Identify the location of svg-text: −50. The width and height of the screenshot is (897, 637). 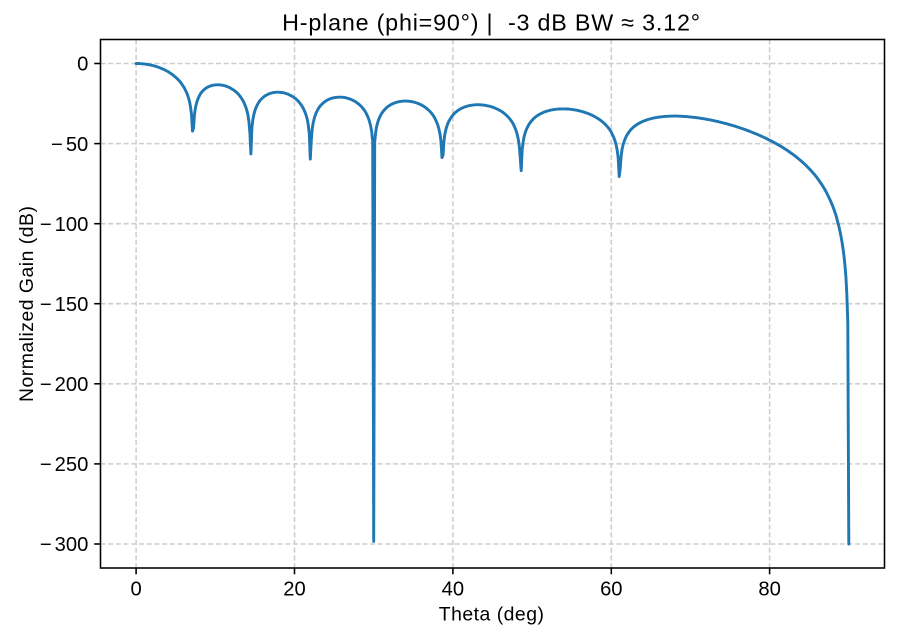
(69, 145).